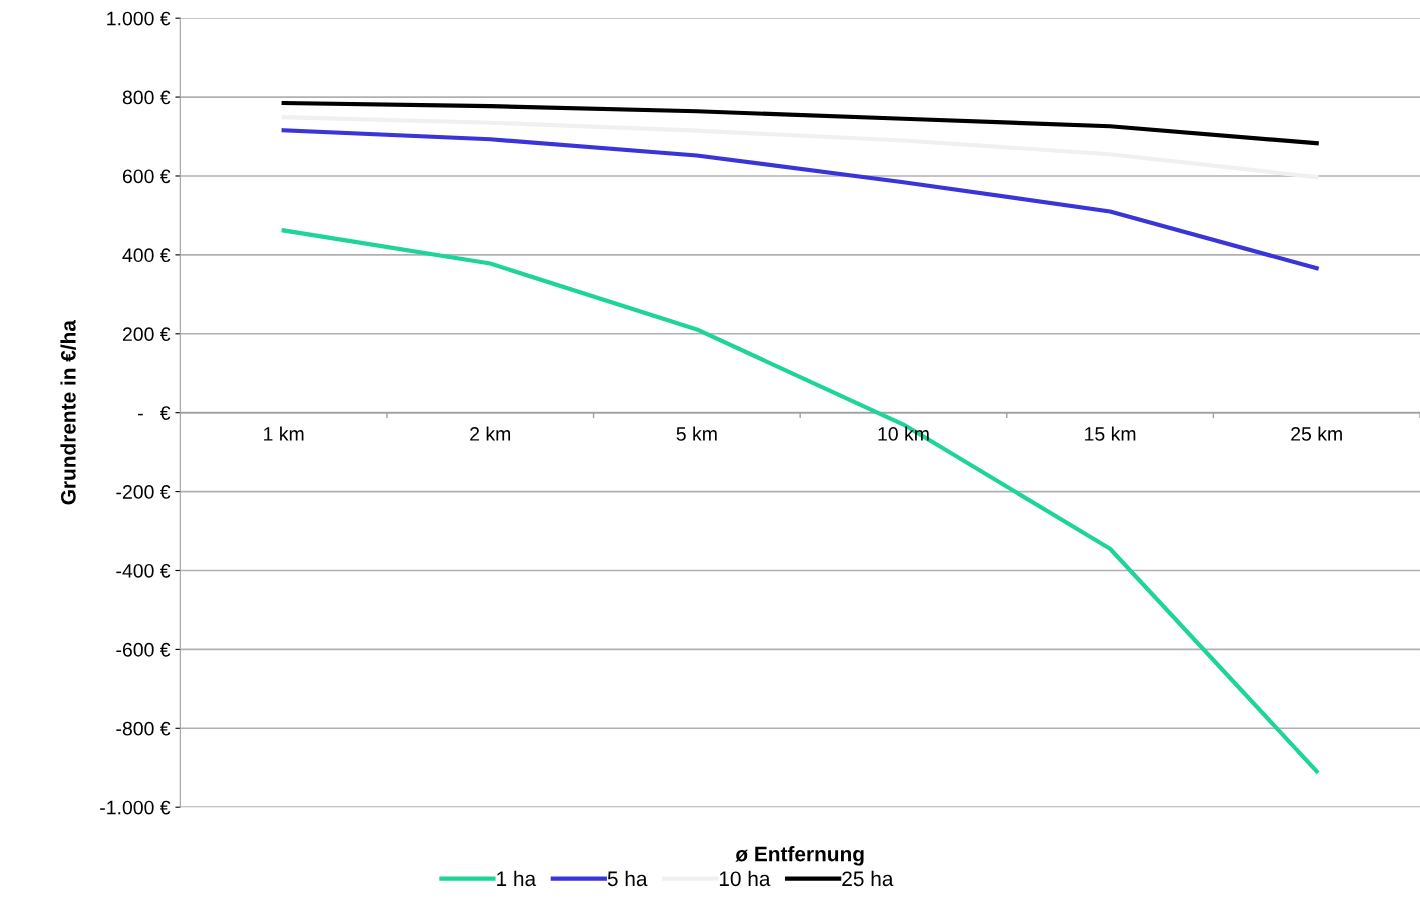 The height and width of the screenshot is (909, 1420). I want to click on x-axis-title: ø Entfernung, so click(799, 856).